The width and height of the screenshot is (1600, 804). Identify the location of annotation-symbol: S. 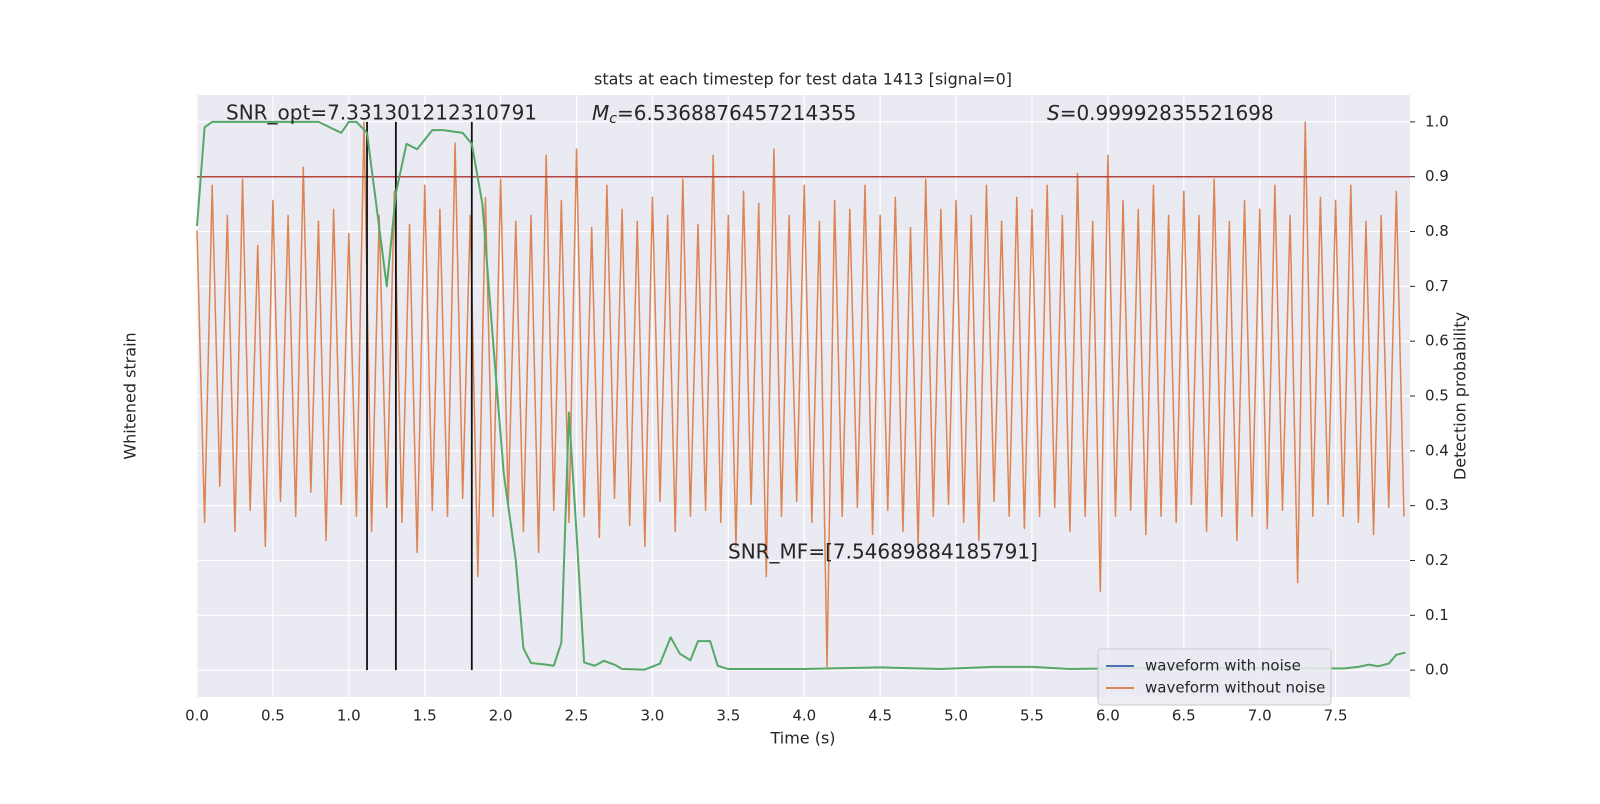
(1053, 113).